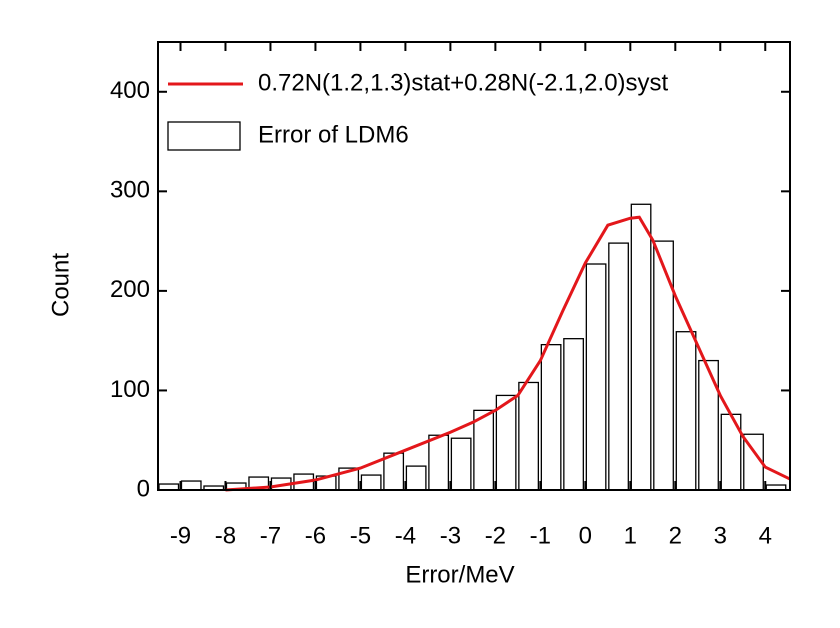 The image size is (840, 628). I want to click on x-tick-label: 1, so click(630, 535).